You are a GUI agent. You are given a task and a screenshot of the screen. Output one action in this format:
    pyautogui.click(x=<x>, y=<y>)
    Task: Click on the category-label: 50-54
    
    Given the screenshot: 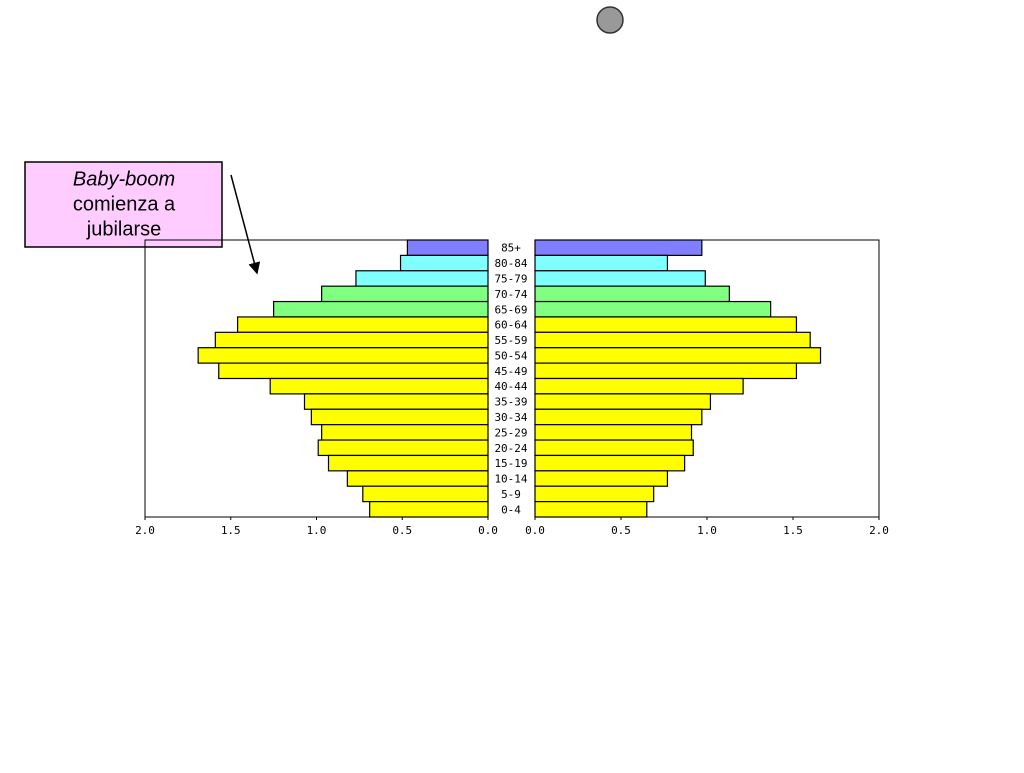 What is the action you would take?
    pyautogui.click(x=510, y=355)
    